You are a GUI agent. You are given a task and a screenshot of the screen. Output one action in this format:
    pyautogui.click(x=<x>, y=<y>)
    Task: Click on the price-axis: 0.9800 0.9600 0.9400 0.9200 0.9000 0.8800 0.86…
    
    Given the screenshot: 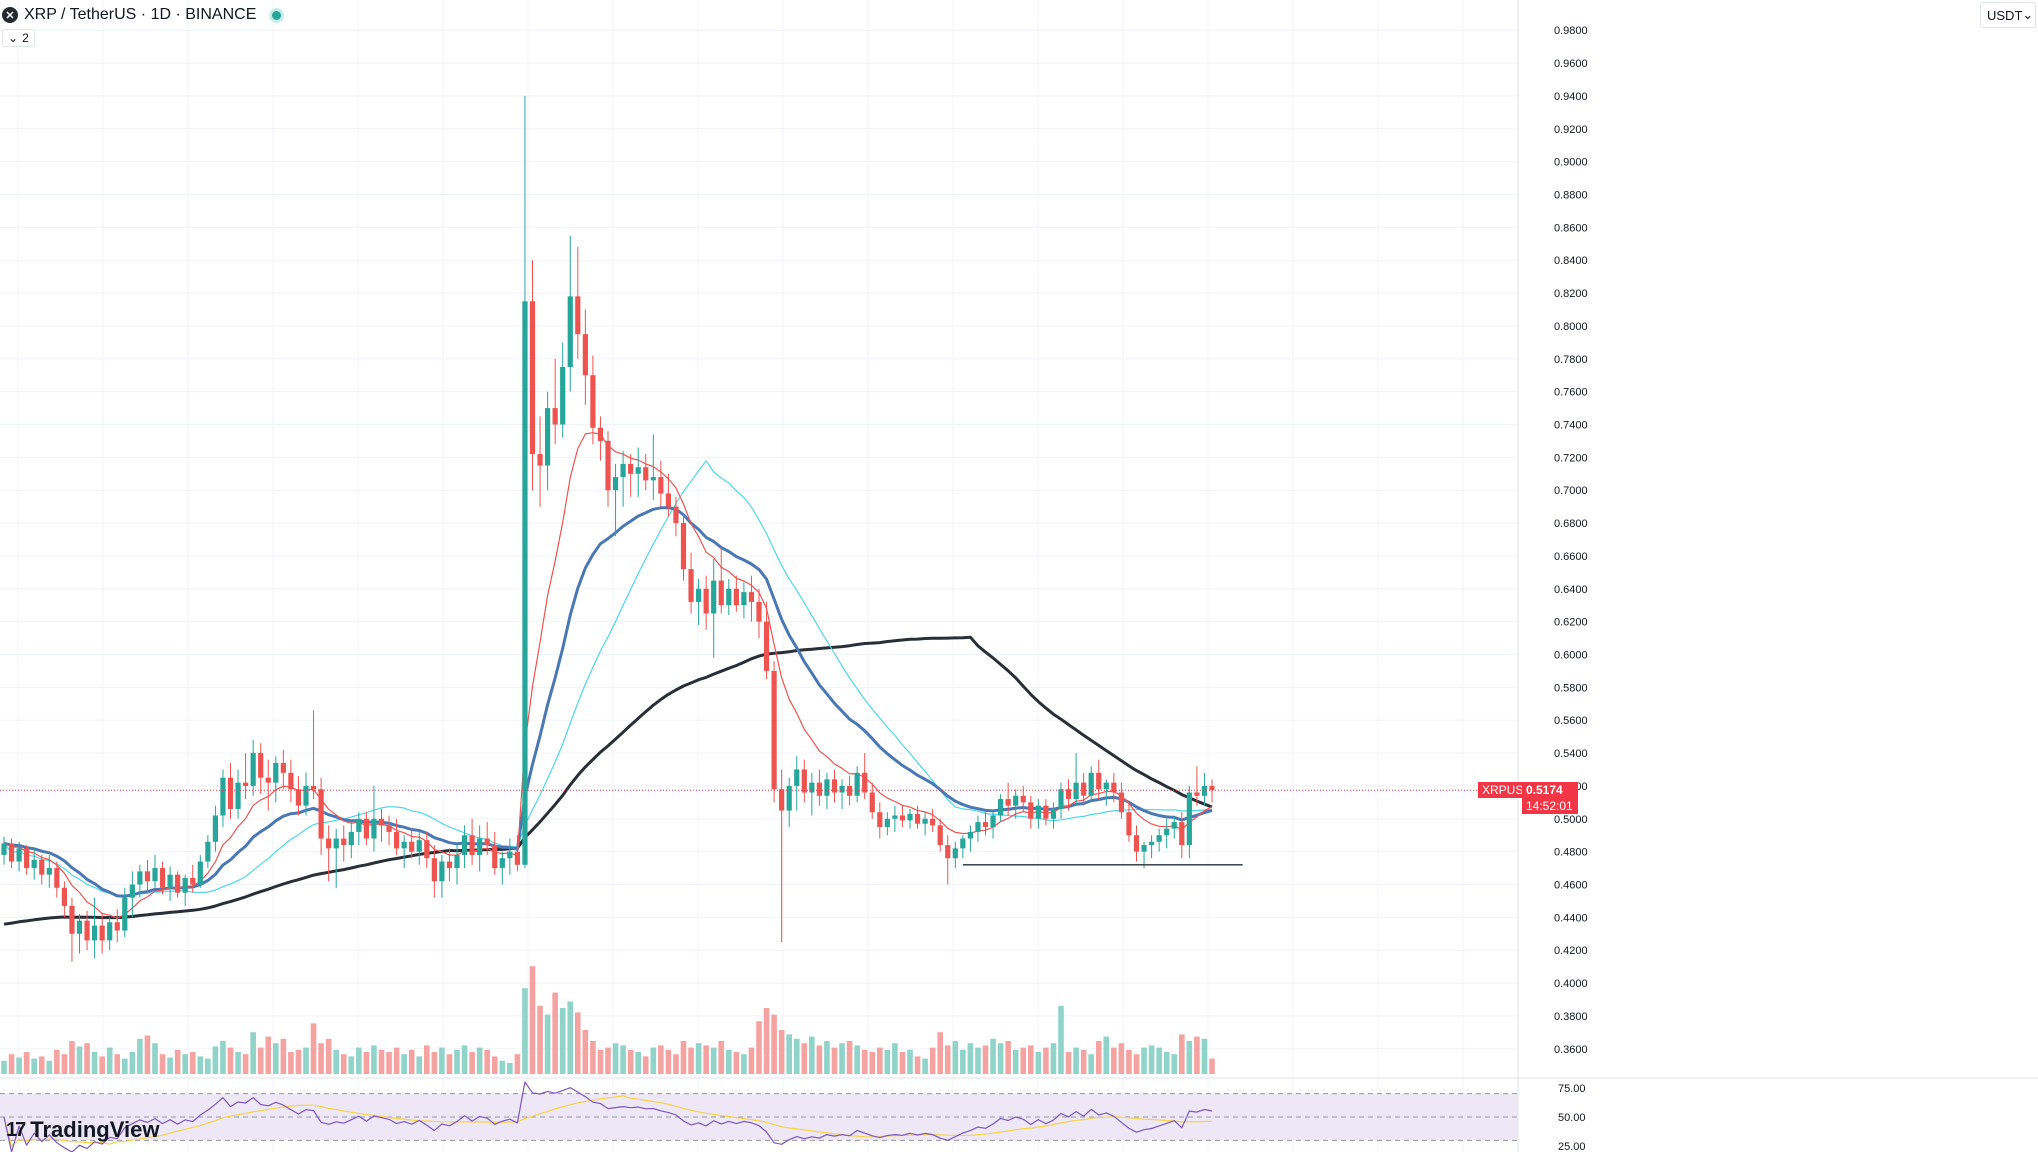 What is the action you would take?
    pyautogui.click(x=1552, y=576)
    